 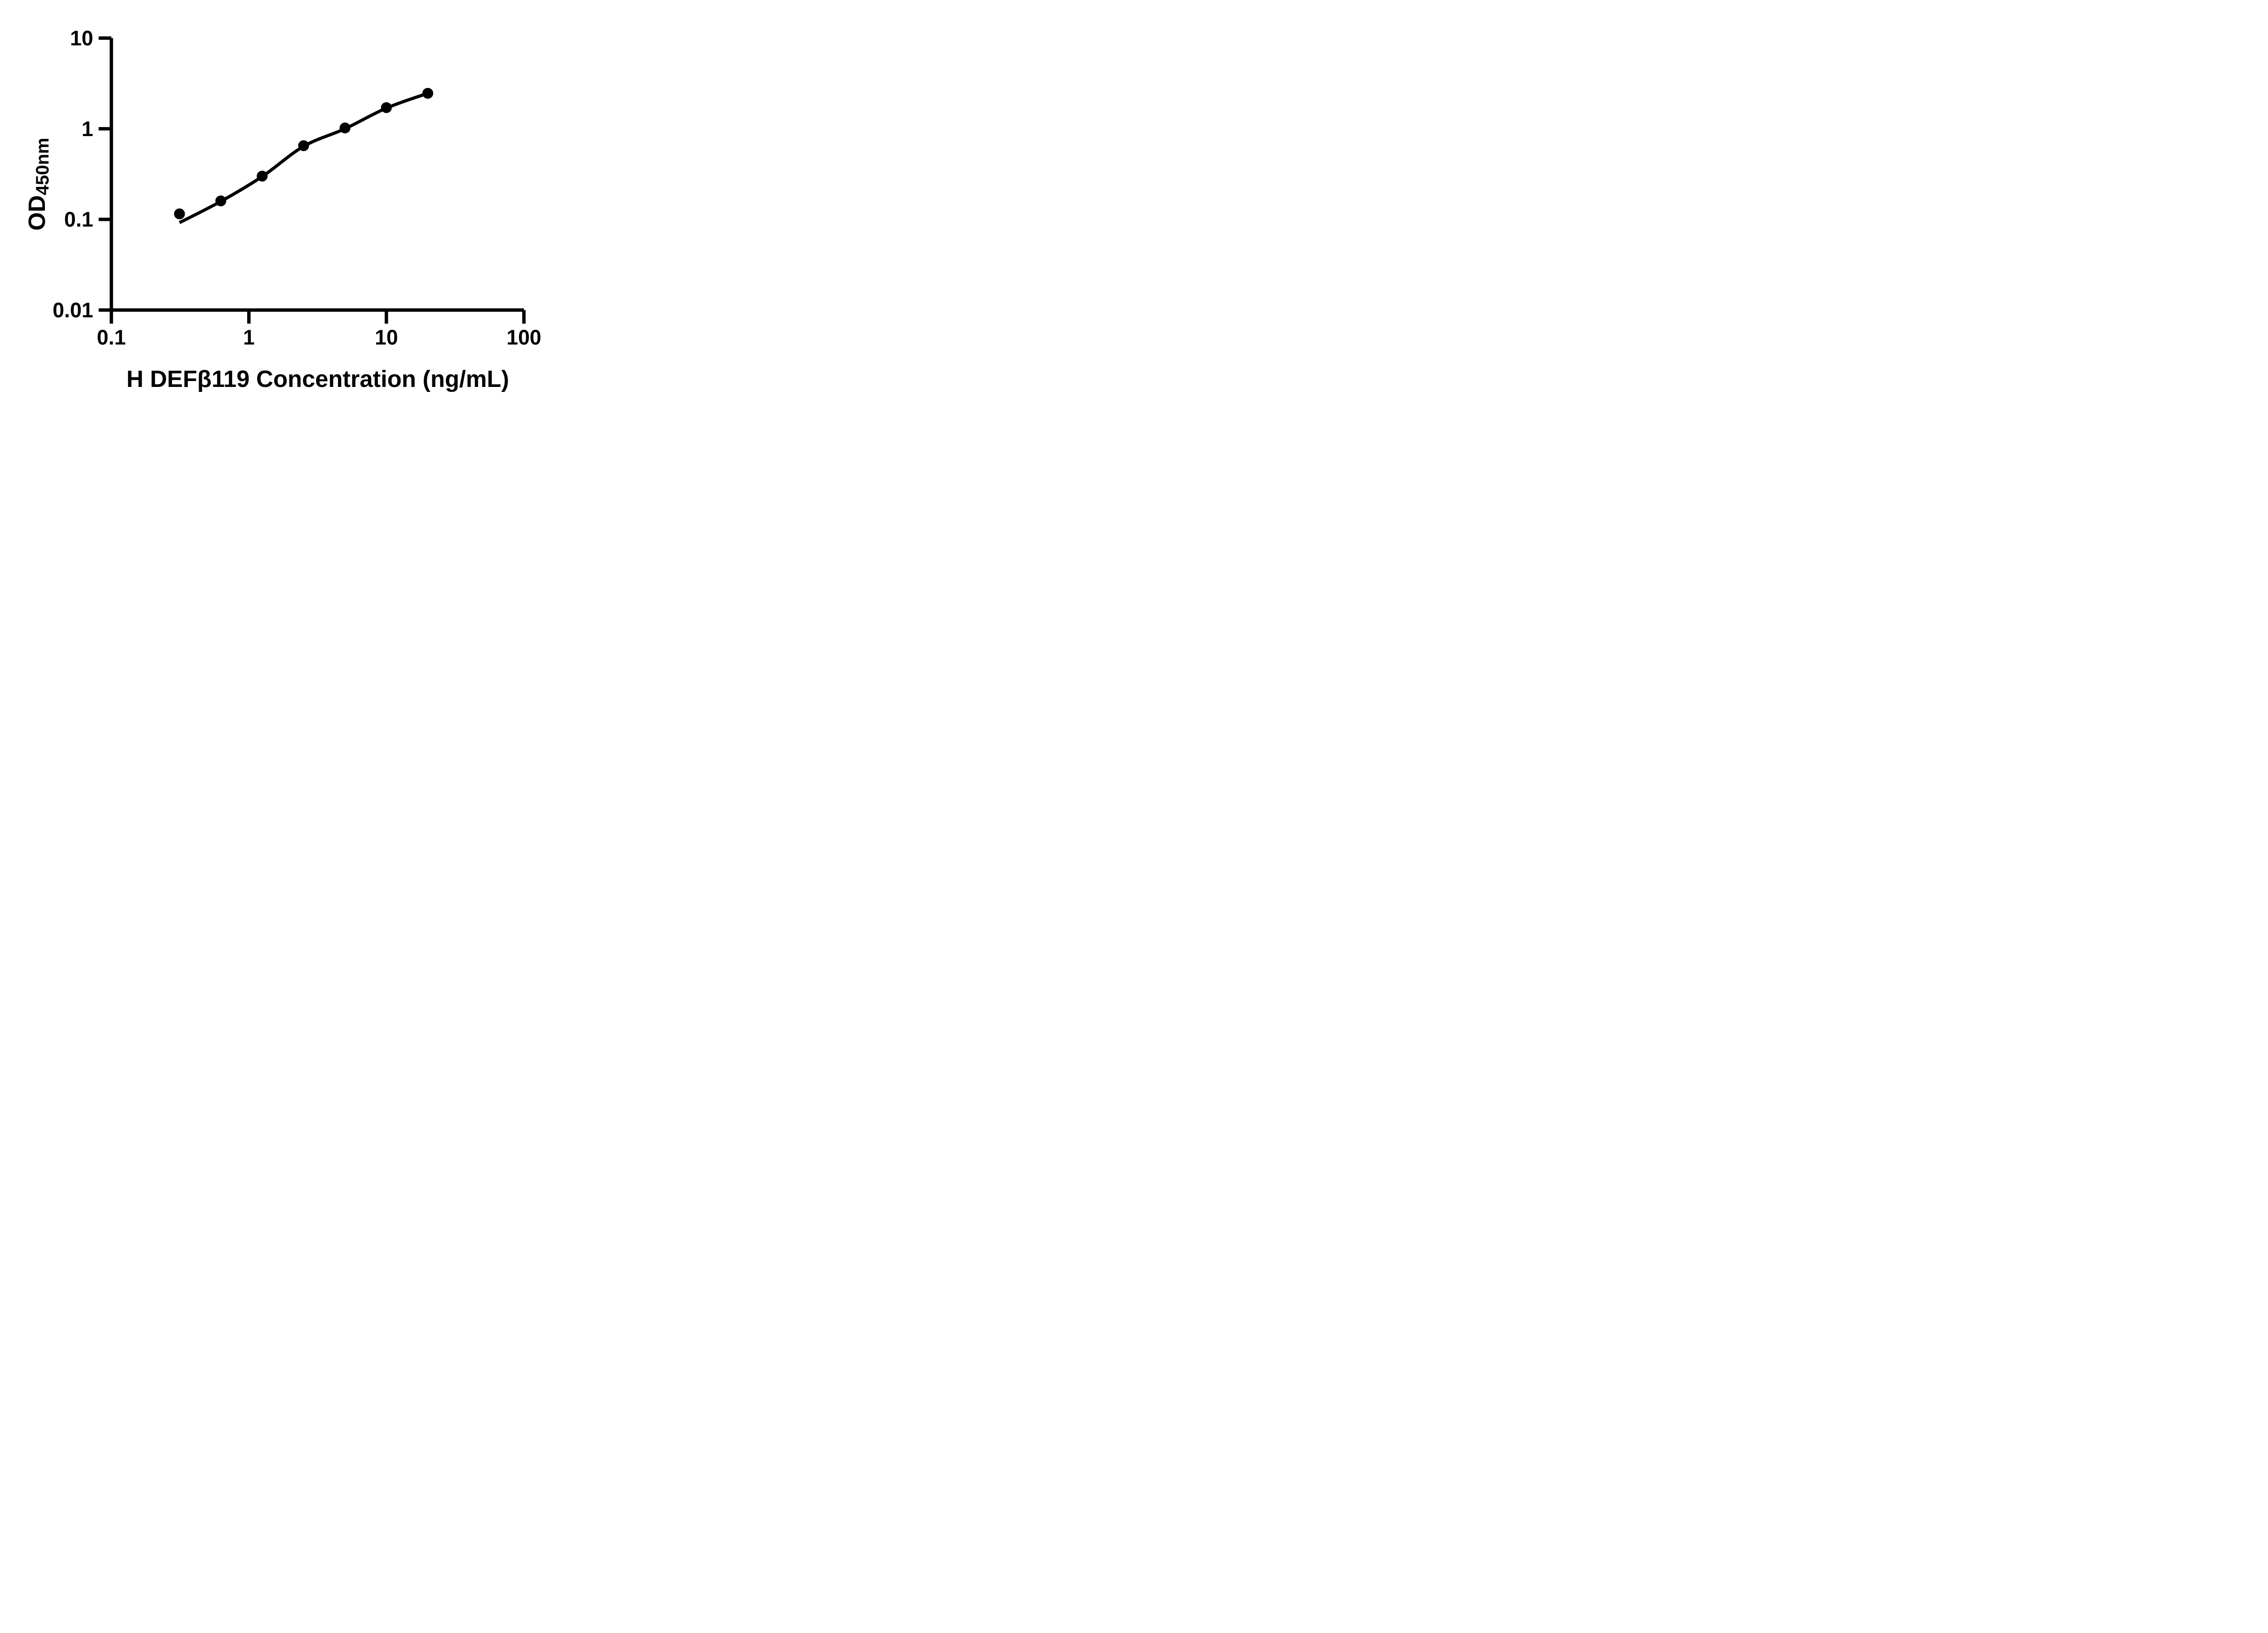 I want to click on y-tick-label: 0.01, so click(x=73, y=310).